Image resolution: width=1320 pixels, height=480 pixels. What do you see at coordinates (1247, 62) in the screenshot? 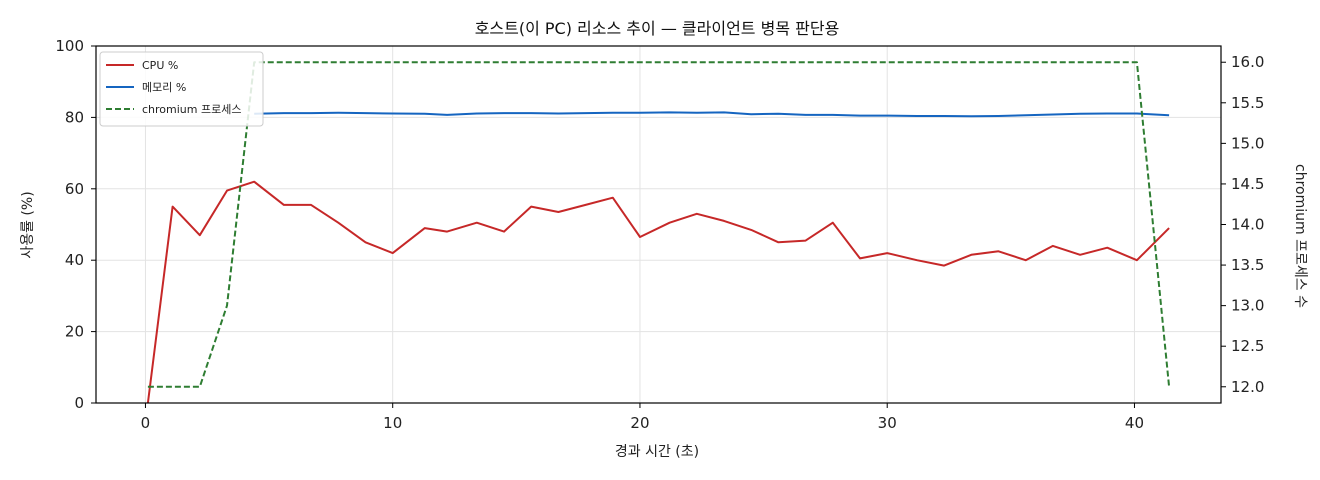
I see `y2-tick-label: 16.0` at bounding box center [1247, 62].